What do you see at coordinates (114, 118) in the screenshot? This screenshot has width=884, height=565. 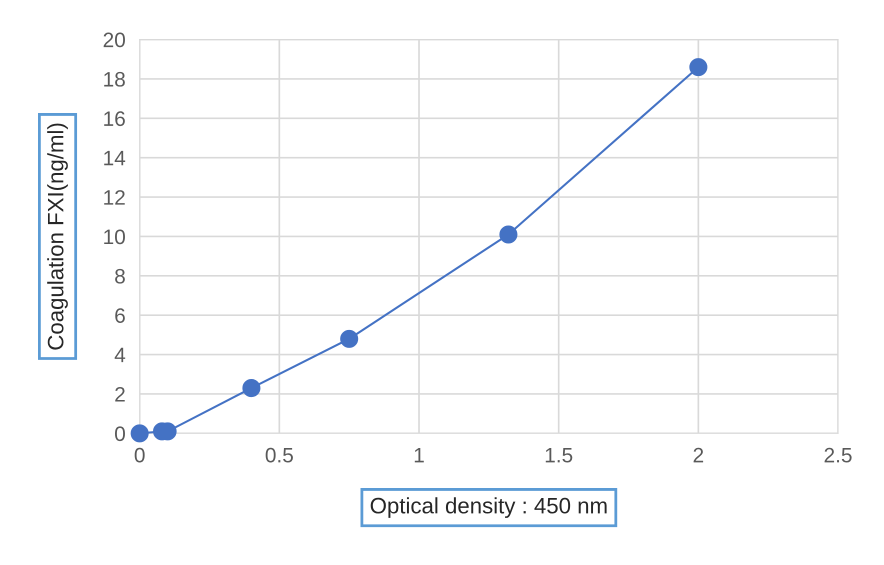 I see `y-tick-label: 16` at bounding box center [114, 118].